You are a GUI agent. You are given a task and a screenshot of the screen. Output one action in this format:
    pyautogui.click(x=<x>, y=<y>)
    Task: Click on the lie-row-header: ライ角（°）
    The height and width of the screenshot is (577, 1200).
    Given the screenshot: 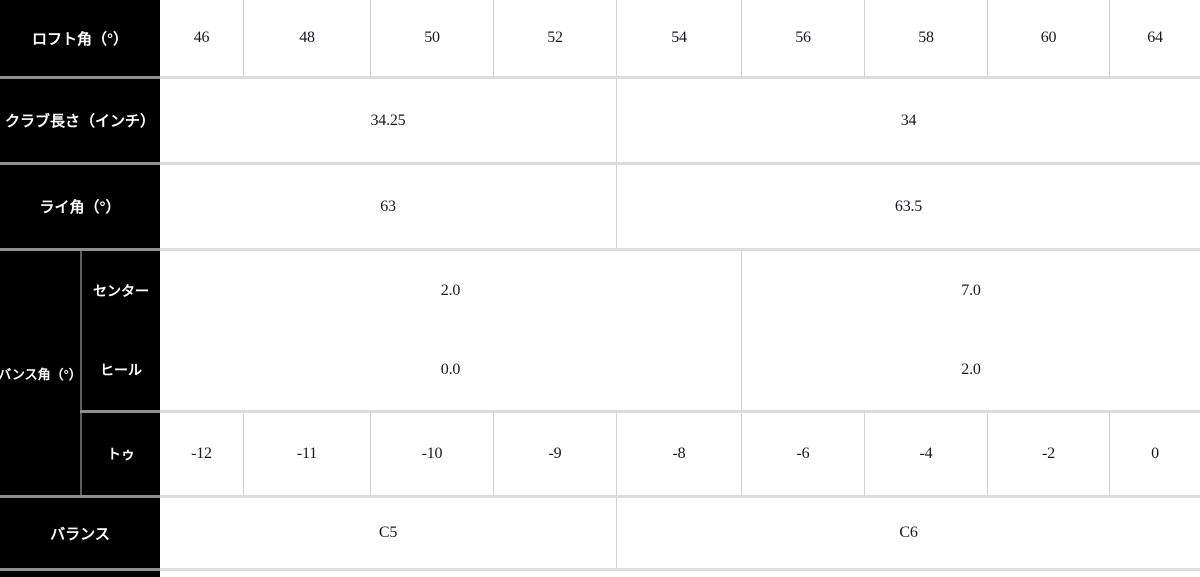 What is the action you would take?
    pyautogui.click(x=80, y=206)
    